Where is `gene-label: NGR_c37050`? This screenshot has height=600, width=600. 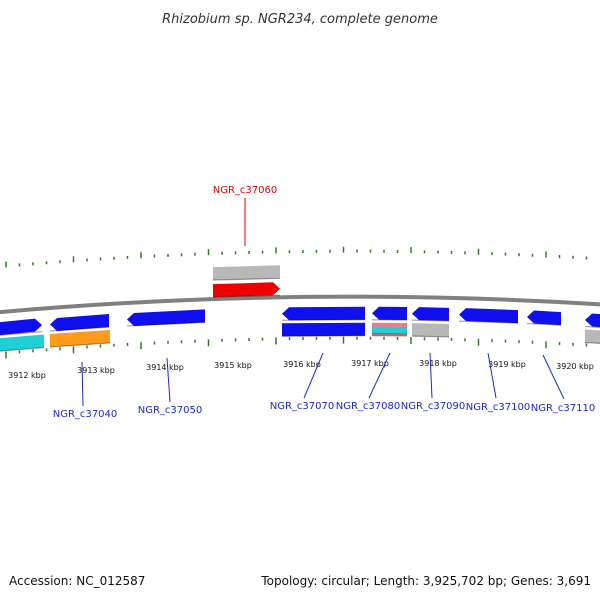 gene-label: NGR_c37050 is located at coordinates (170, 410).